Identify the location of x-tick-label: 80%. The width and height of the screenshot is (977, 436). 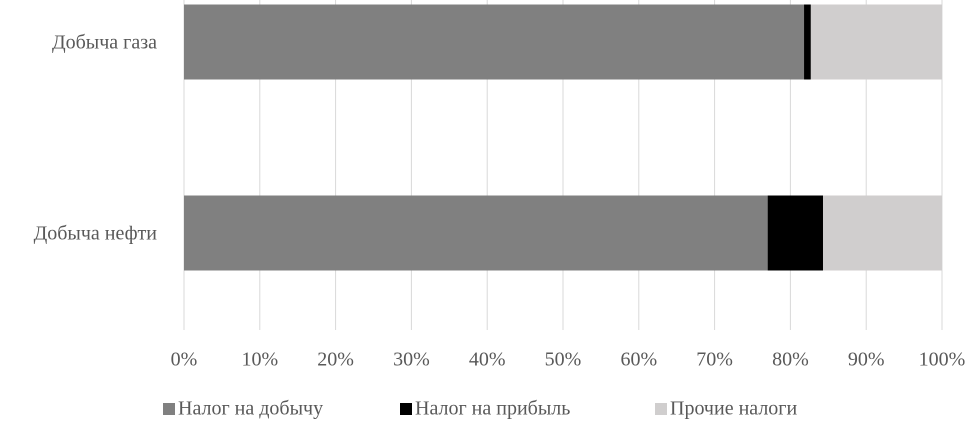
(790, 360).